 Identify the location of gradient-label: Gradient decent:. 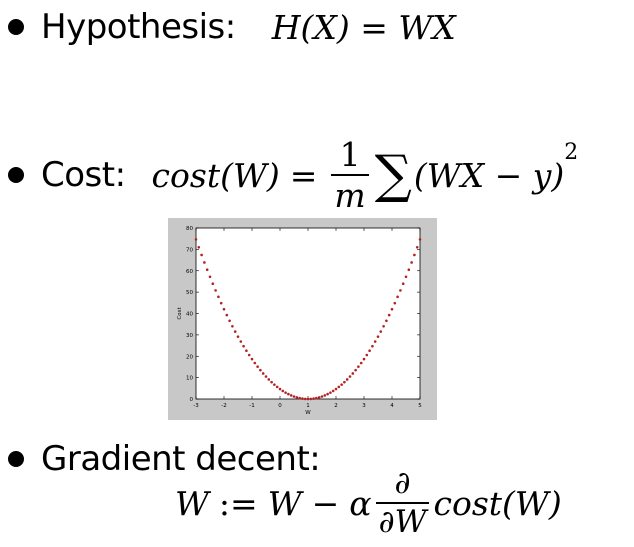
(181, 459).